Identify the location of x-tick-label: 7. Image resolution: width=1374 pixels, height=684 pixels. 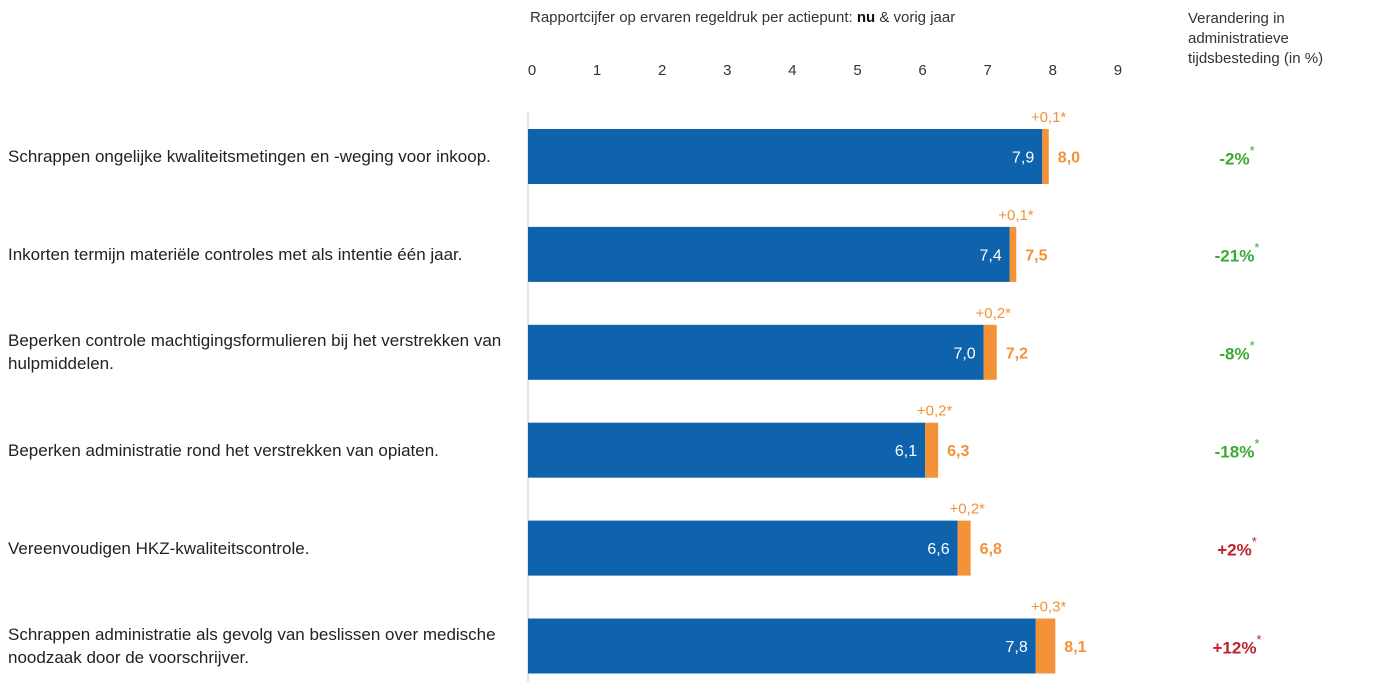
(988, 70).